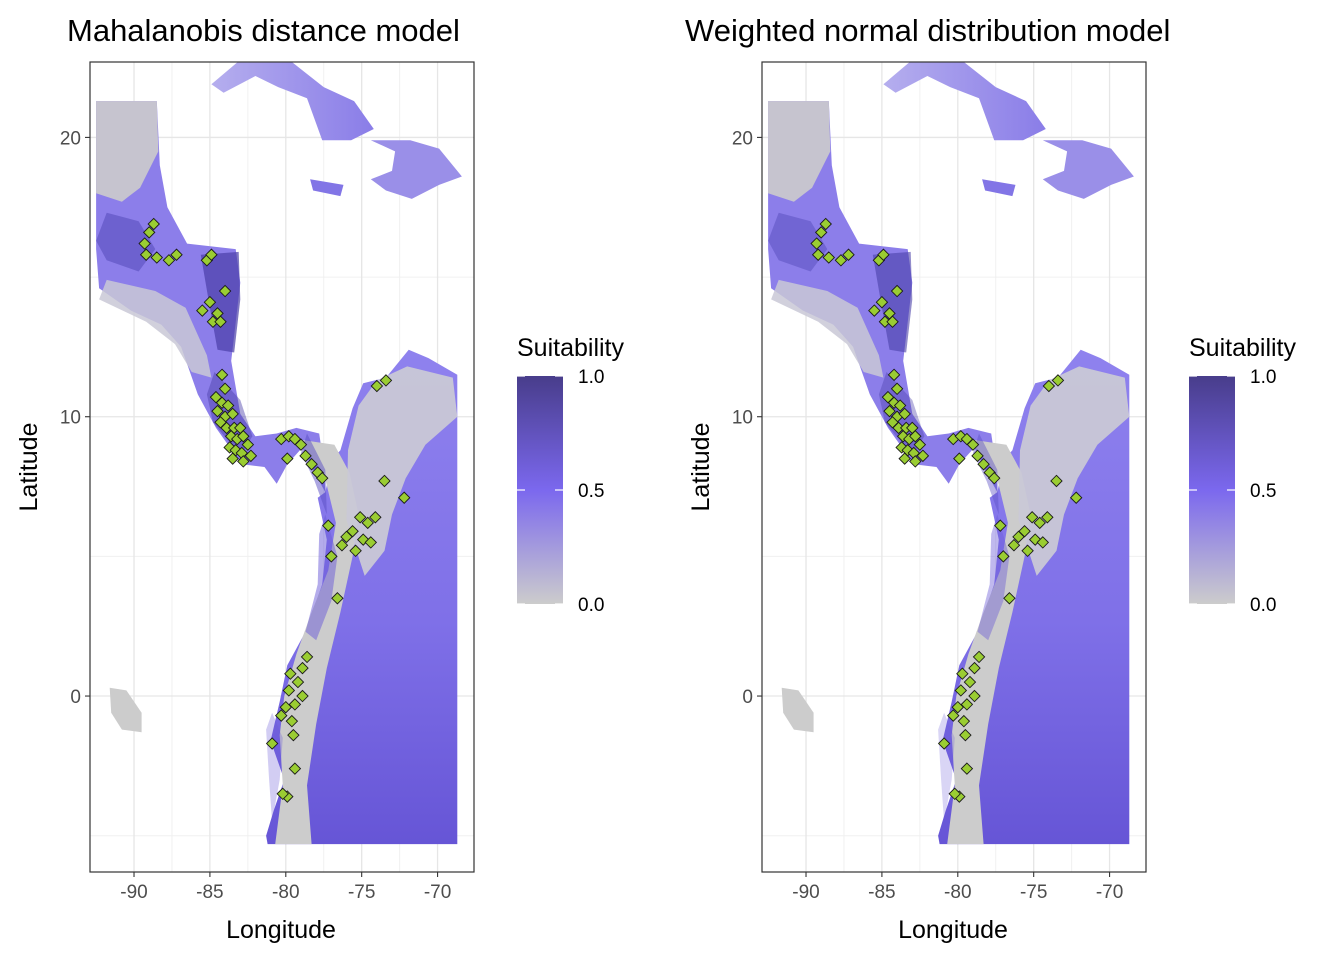 The width and height of the screenshot is (1344, 960). What do you see at coordinates (416, 169) in the screenshot?
I see `land-hispaniola` at bounding box center [416, 169].